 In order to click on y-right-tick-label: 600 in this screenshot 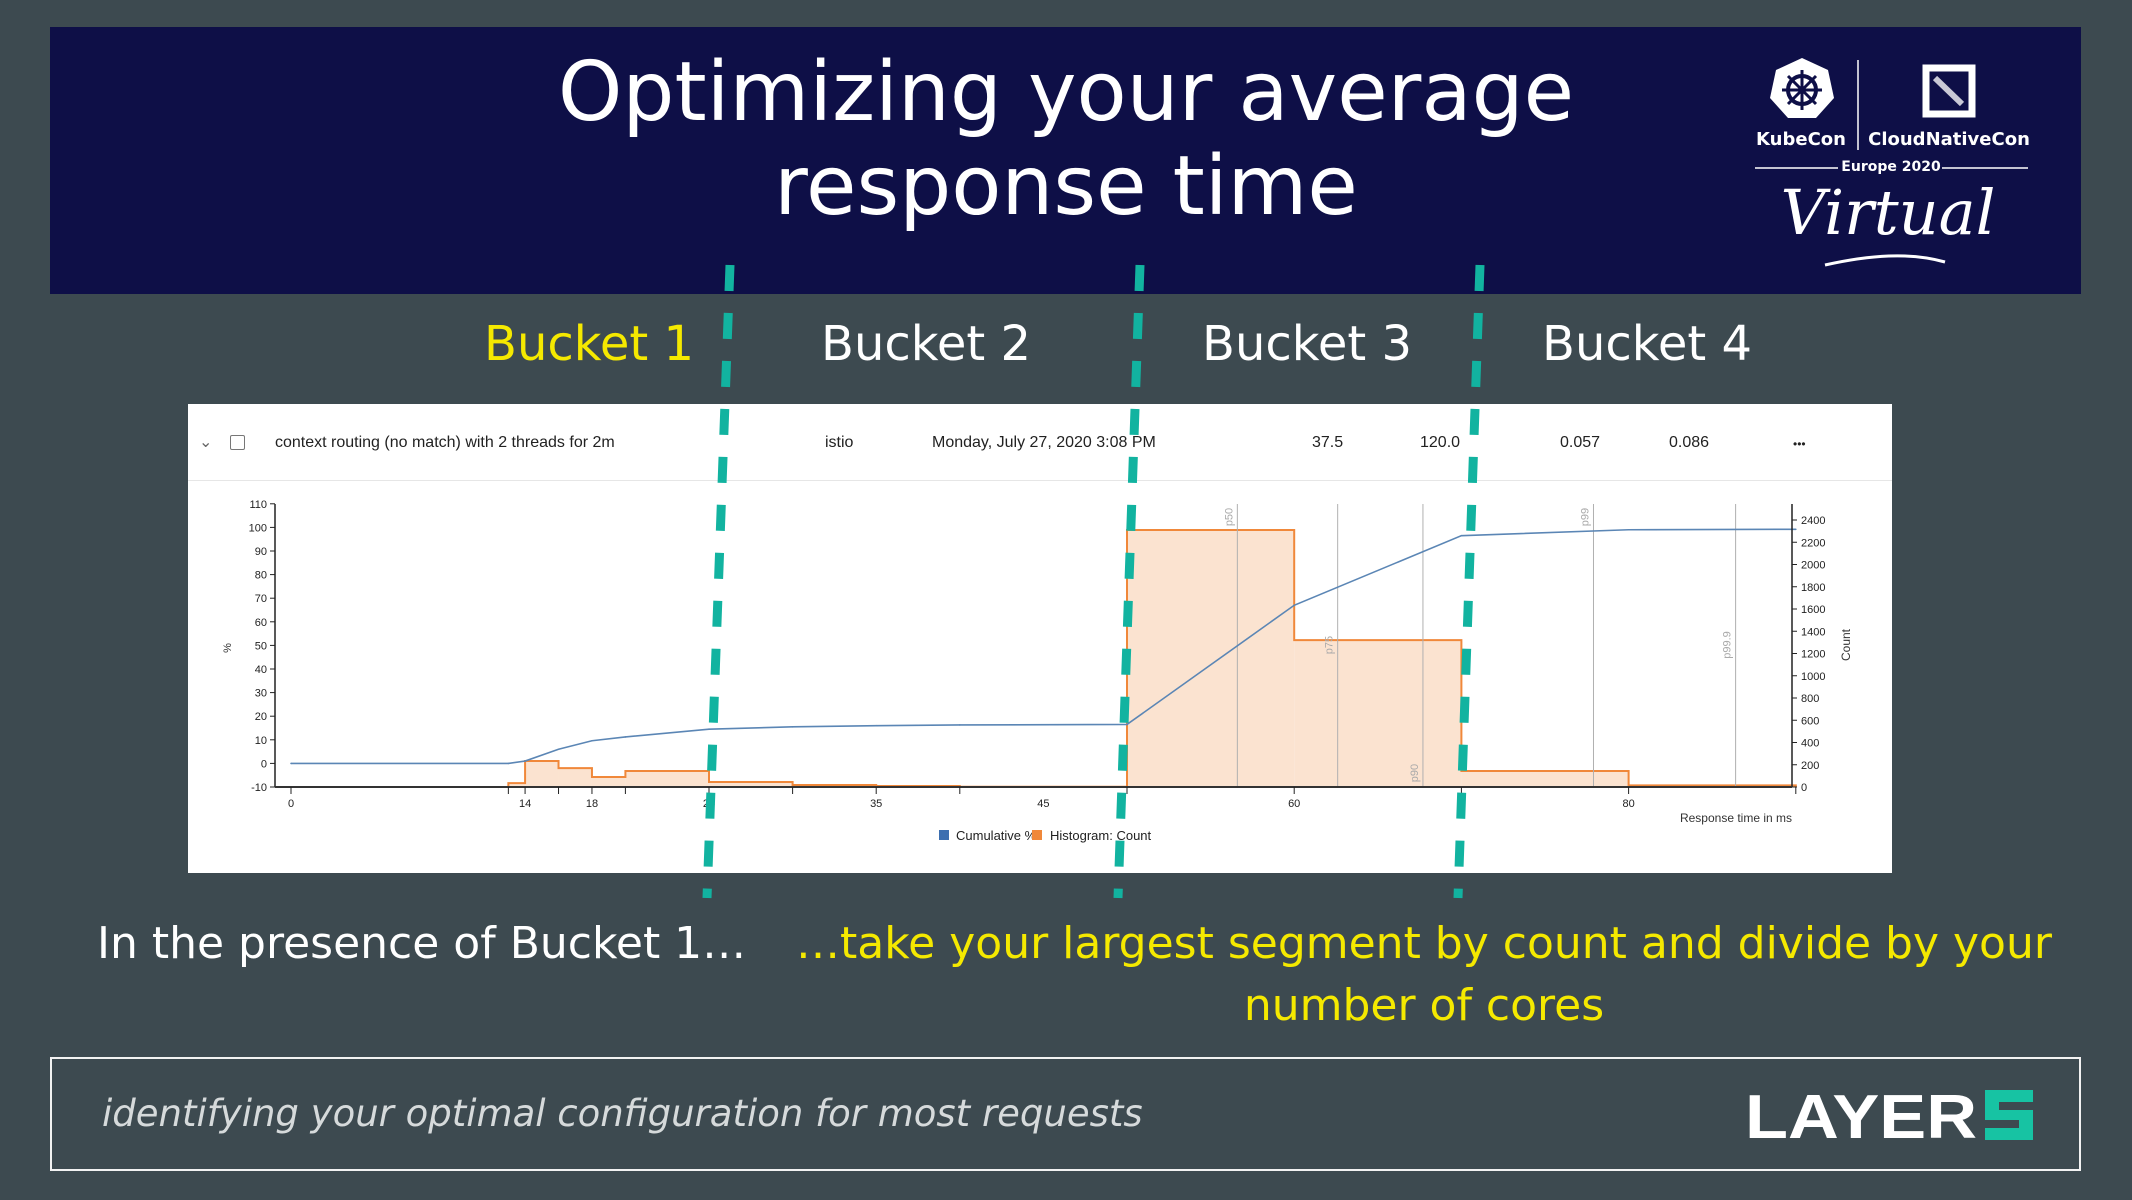, I will do `click(1810, 721)`.